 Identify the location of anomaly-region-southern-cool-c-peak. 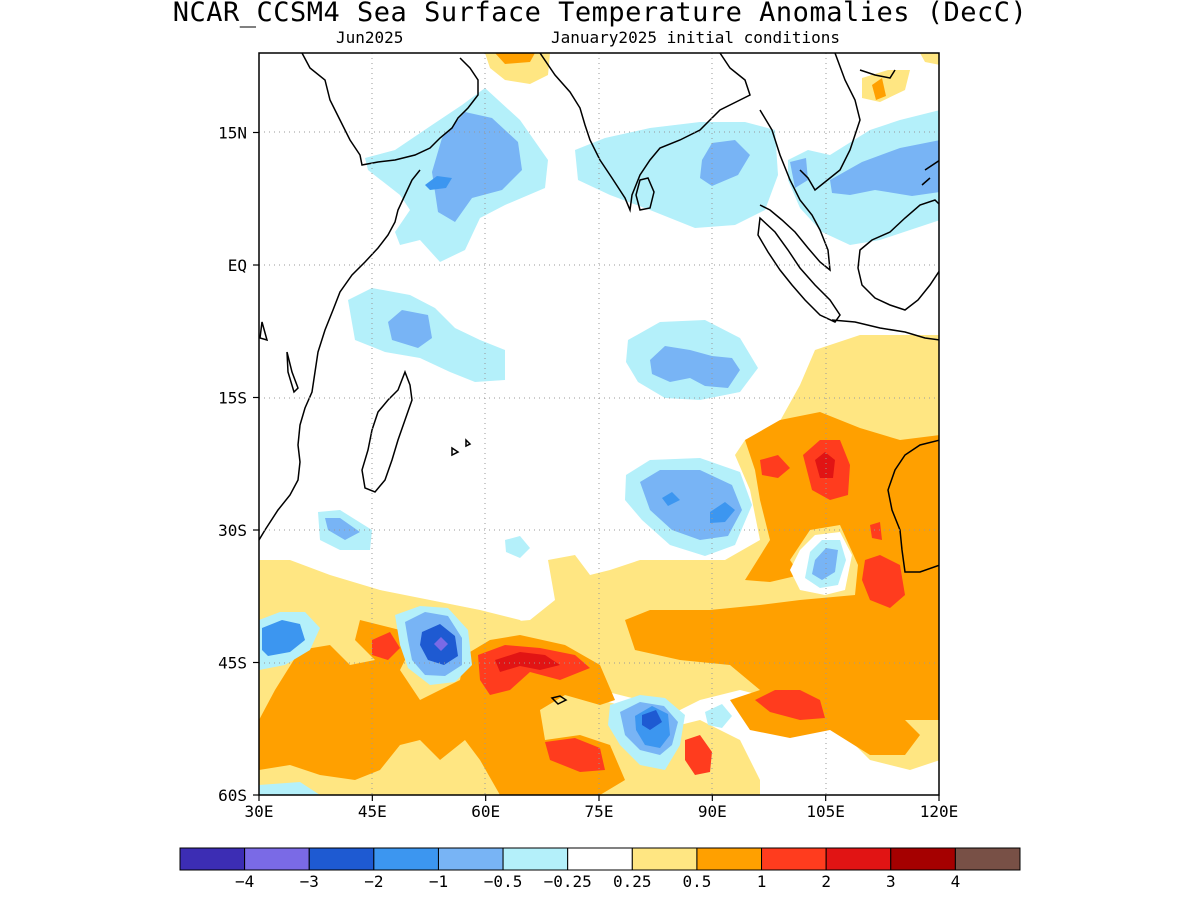
(652, 720).